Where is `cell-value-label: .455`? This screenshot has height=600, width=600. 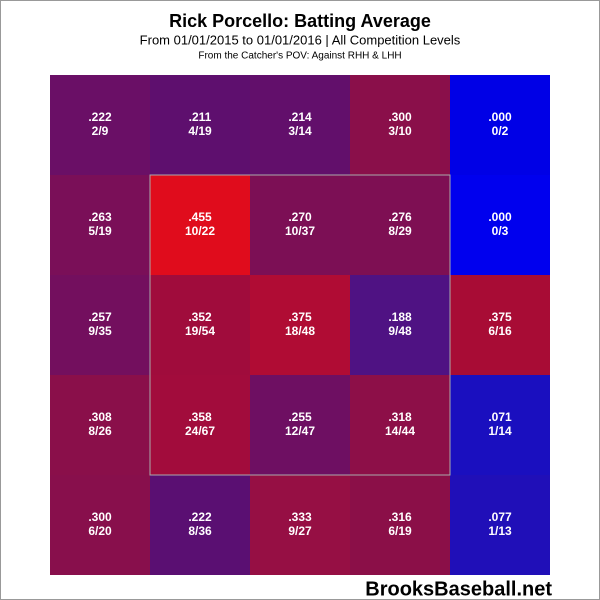 cell-value-label: .455 is located at coordinates (200, 217).